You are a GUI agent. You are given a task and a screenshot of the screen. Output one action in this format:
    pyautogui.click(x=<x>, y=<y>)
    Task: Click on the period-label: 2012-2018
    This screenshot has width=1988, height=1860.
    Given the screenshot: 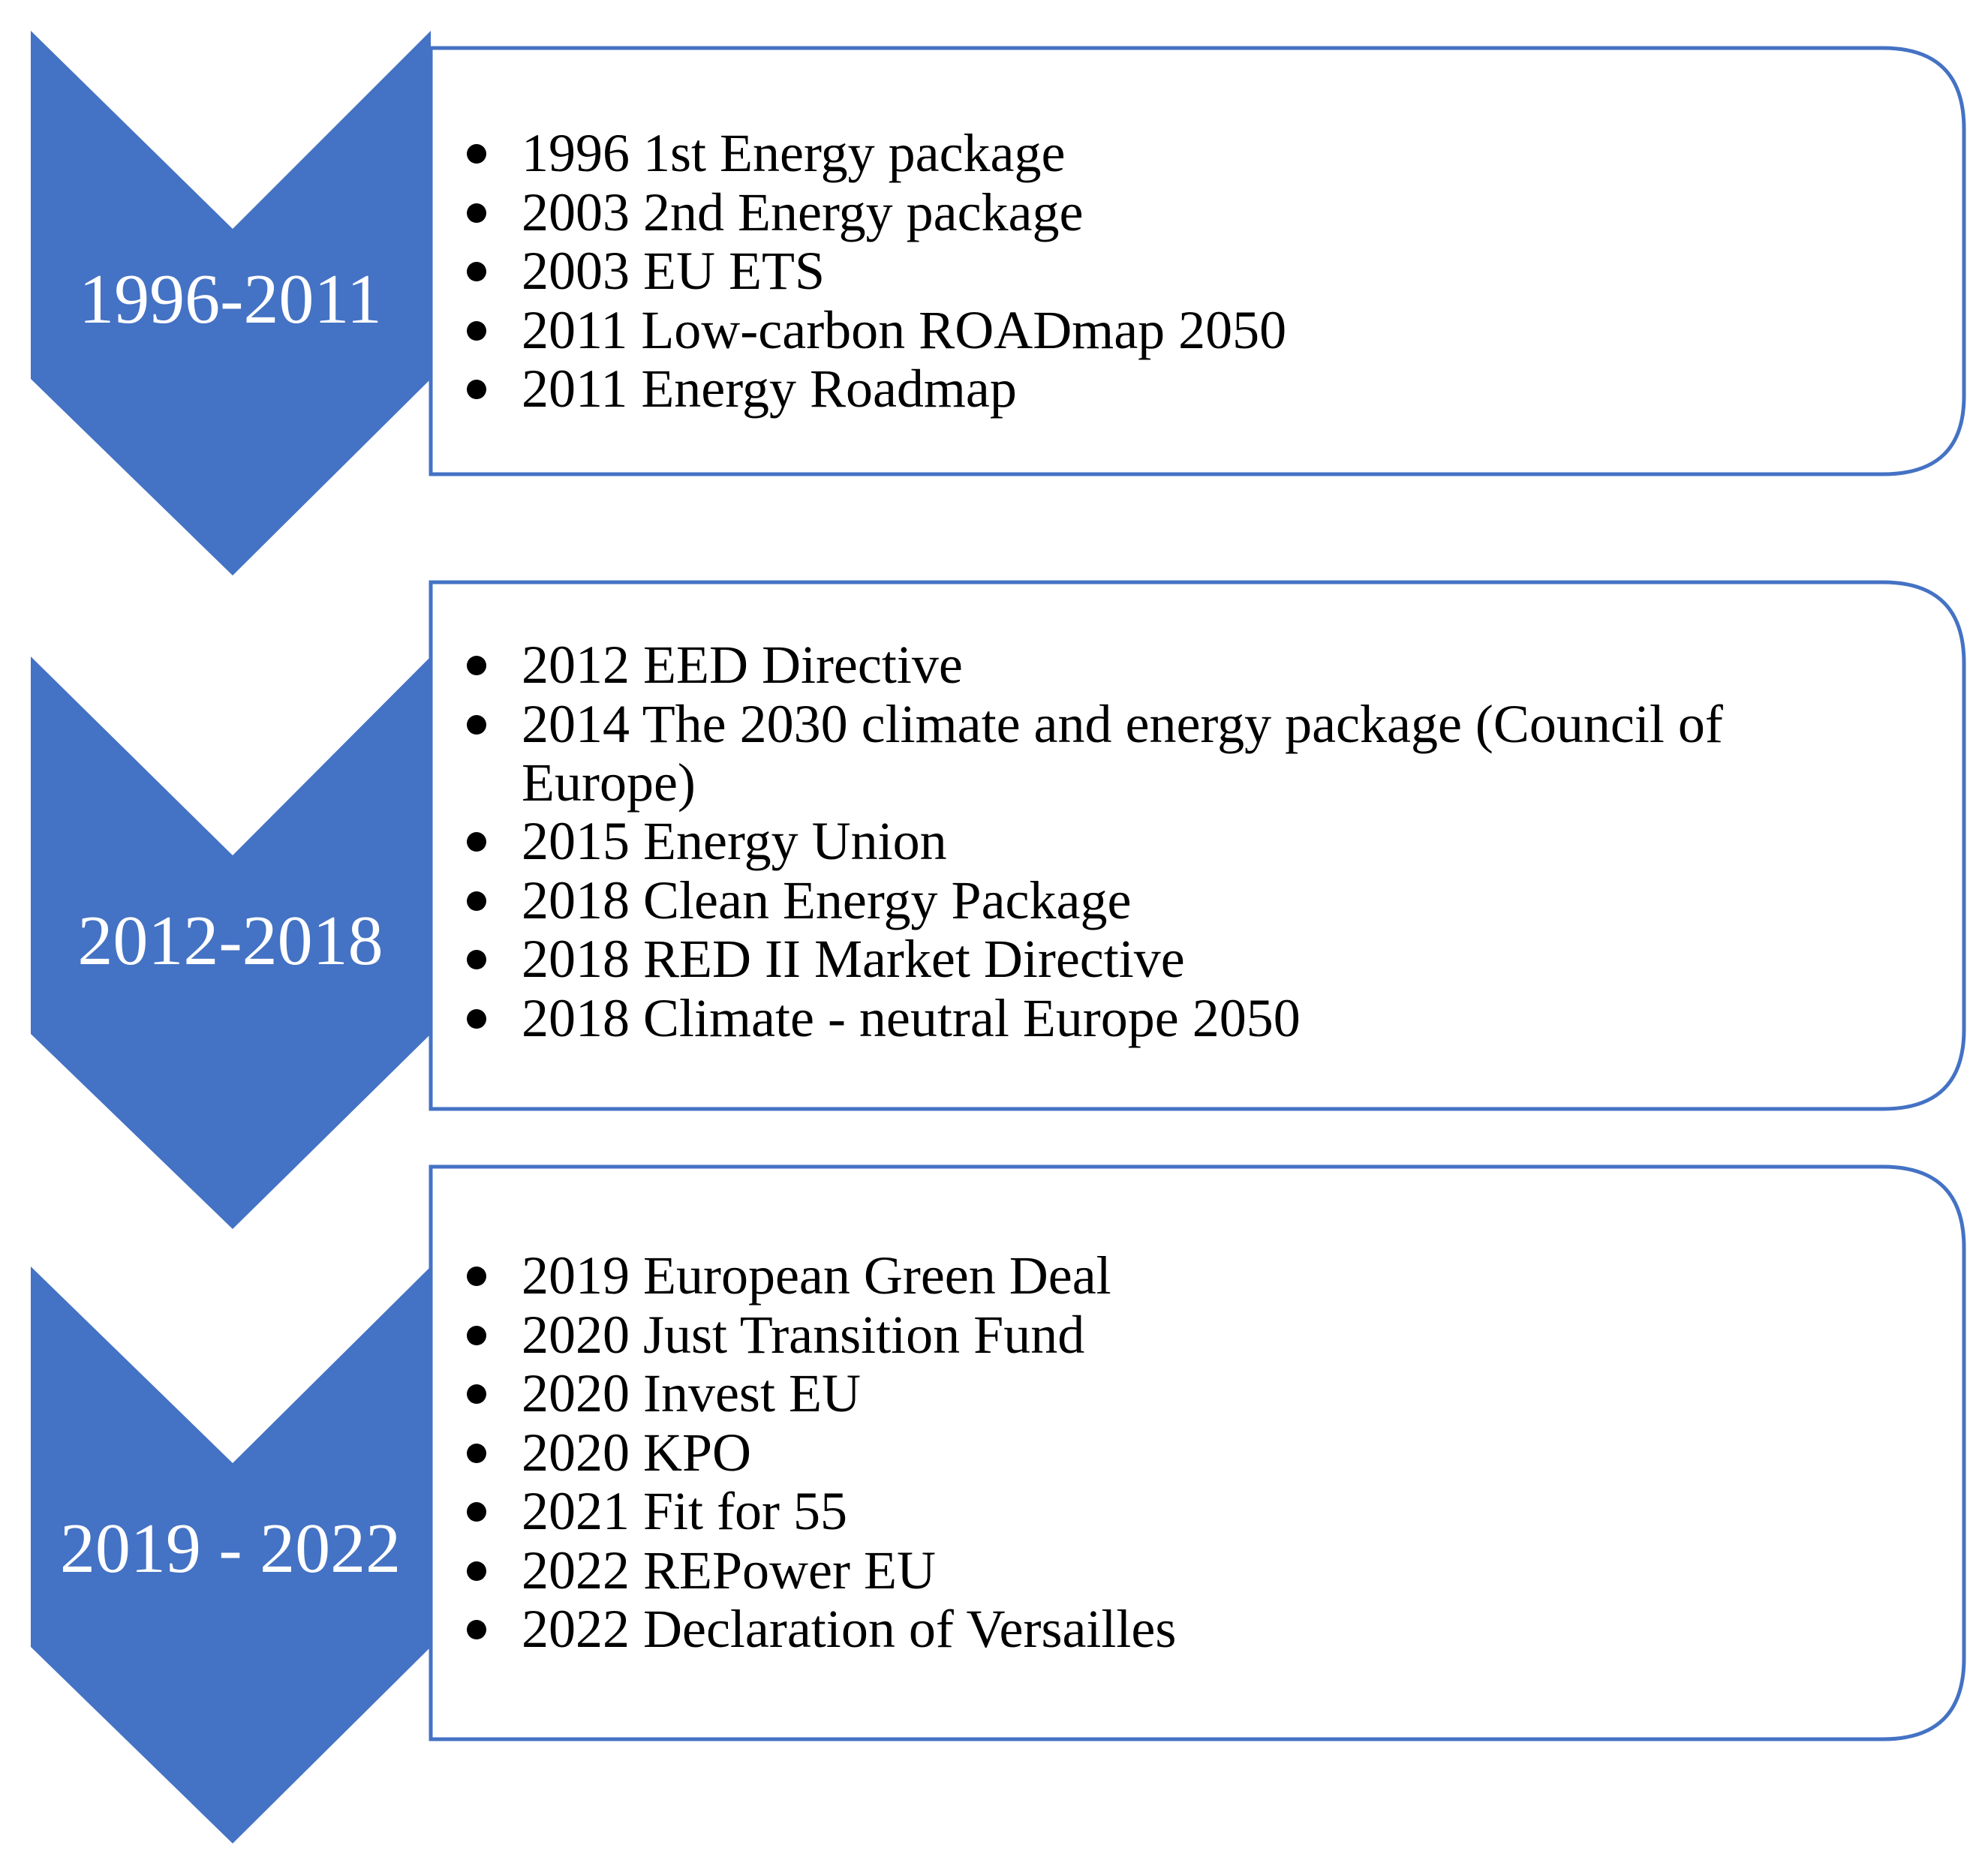 What is the action you would take?
    pyautogui.click(x=230, y=941)
    